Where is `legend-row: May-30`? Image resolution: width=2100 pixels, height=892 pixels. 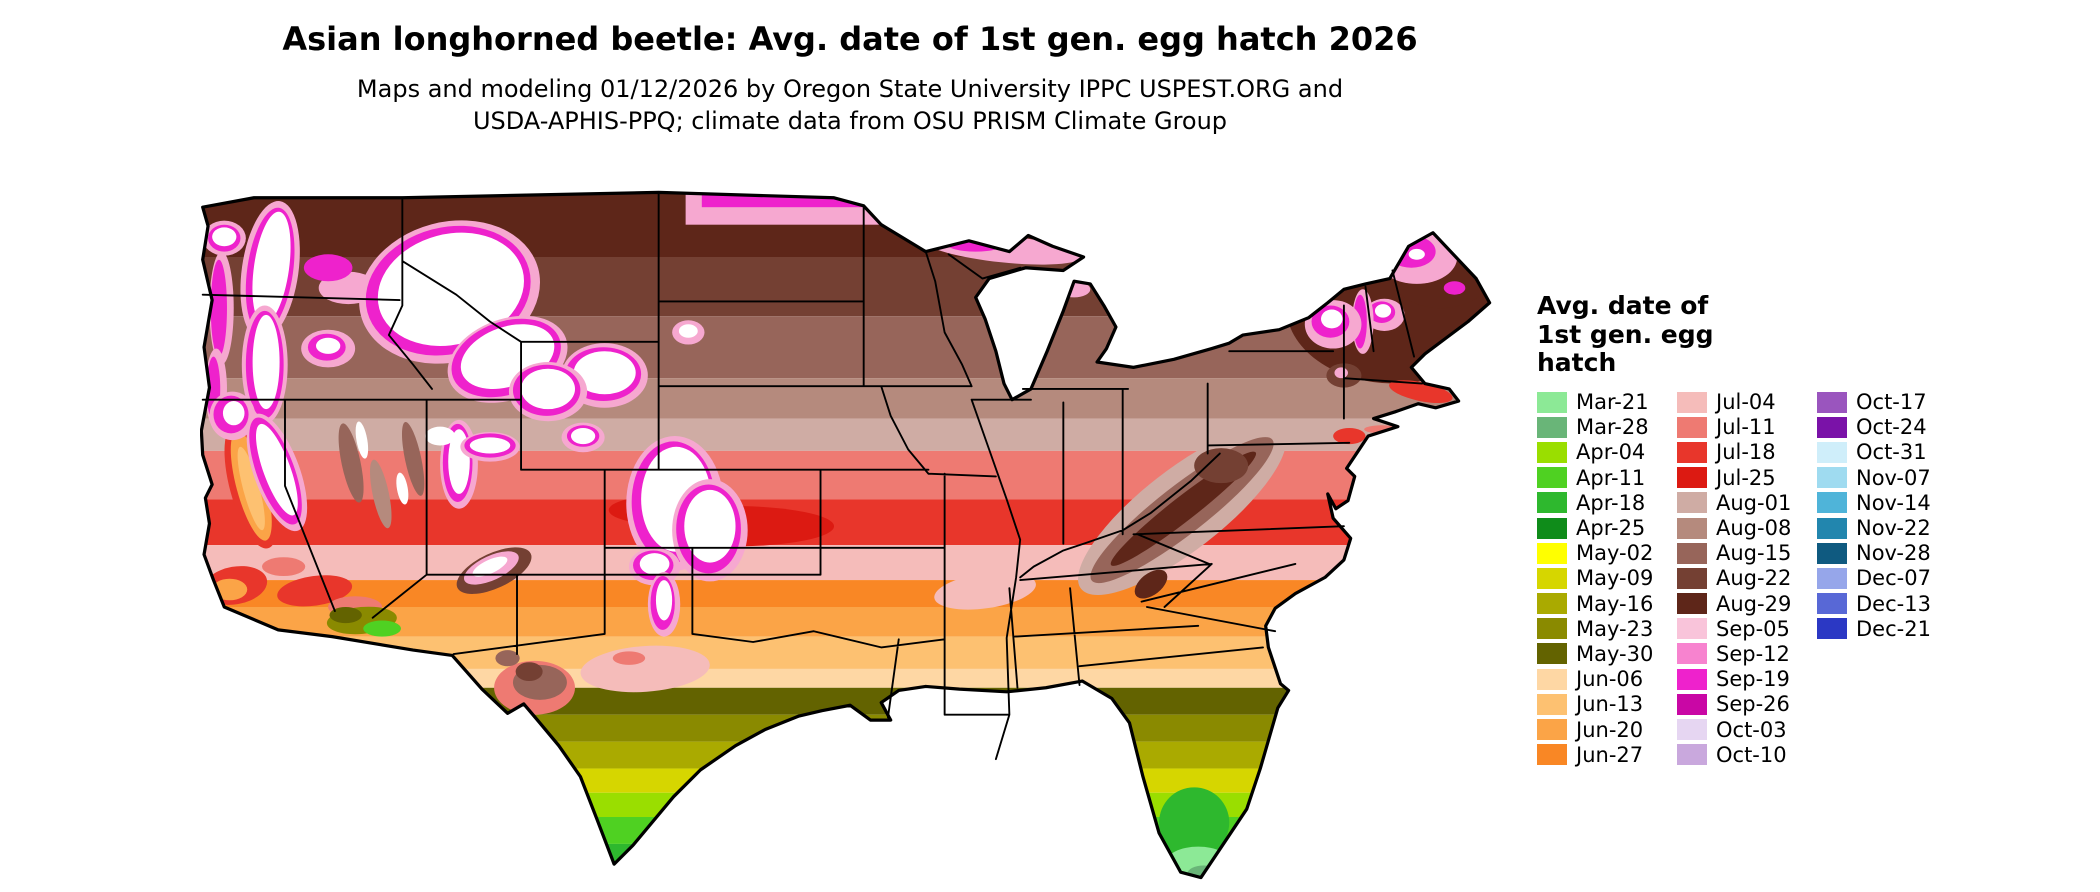 legend-row: May-30 is located at coordinates (1607, 653).